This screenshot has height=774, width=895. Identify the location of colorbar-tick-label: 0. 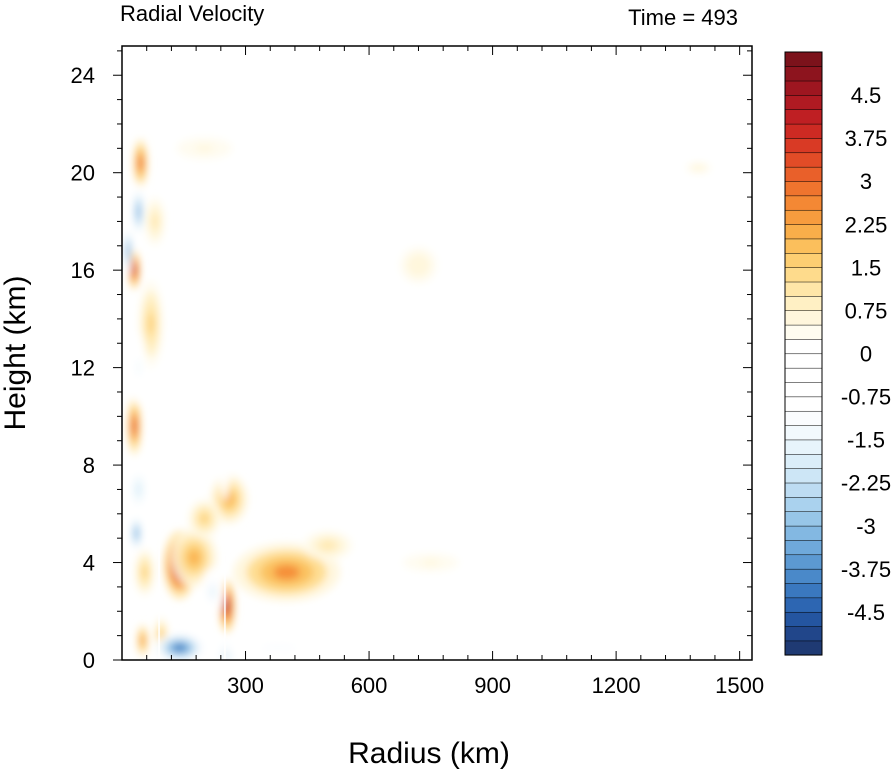
(866, 354).